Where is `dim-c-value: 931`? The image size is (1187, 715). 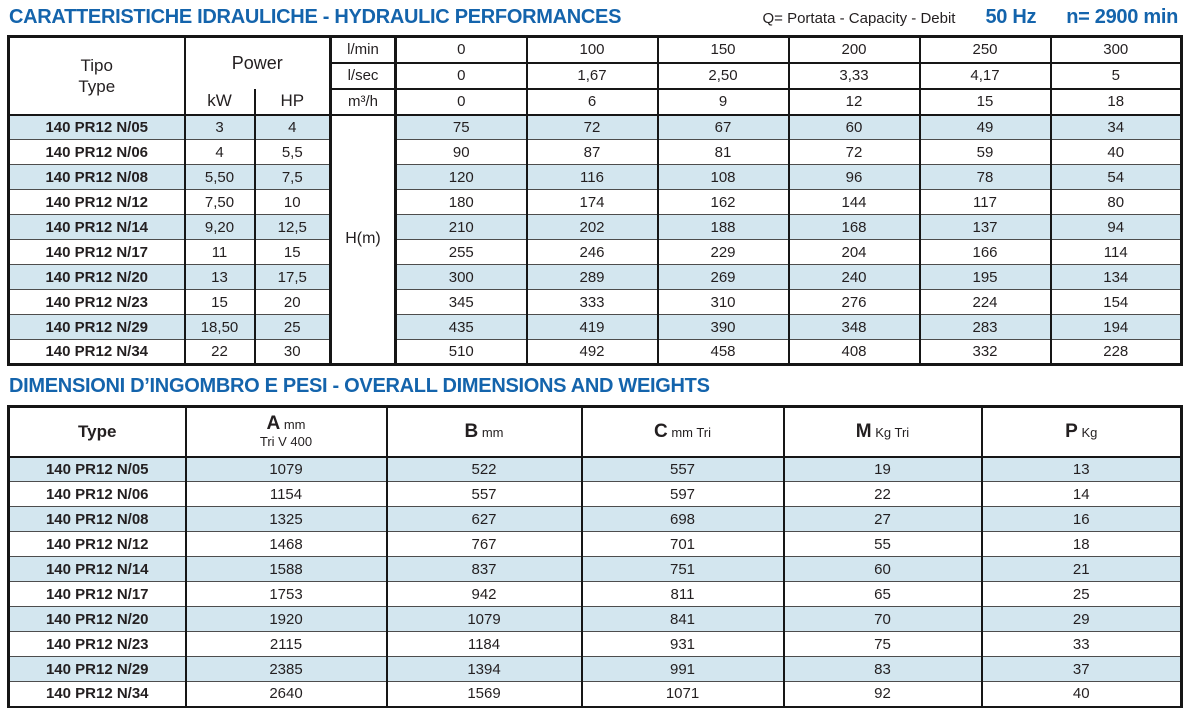 dim-c-value: 931 is located at coordinates (682, 644).